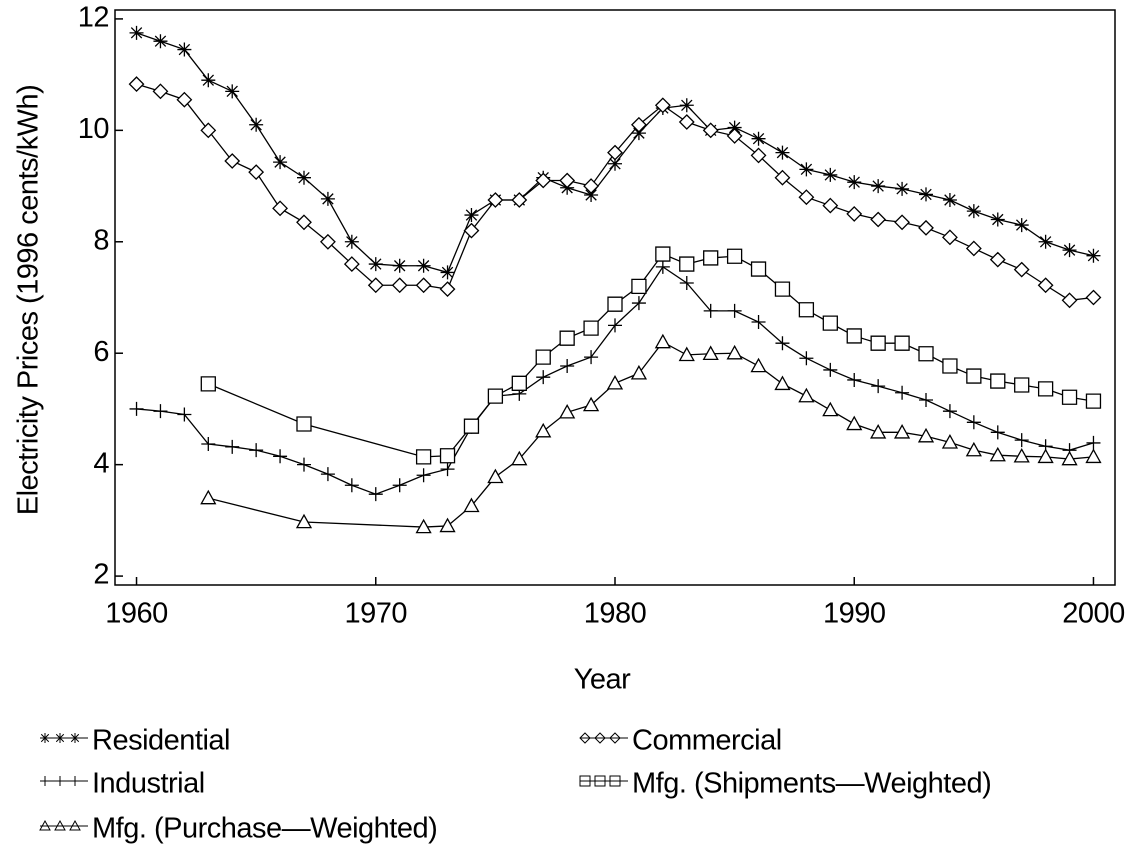  I want to click on legend-label: Commercial, so click(707, 741).